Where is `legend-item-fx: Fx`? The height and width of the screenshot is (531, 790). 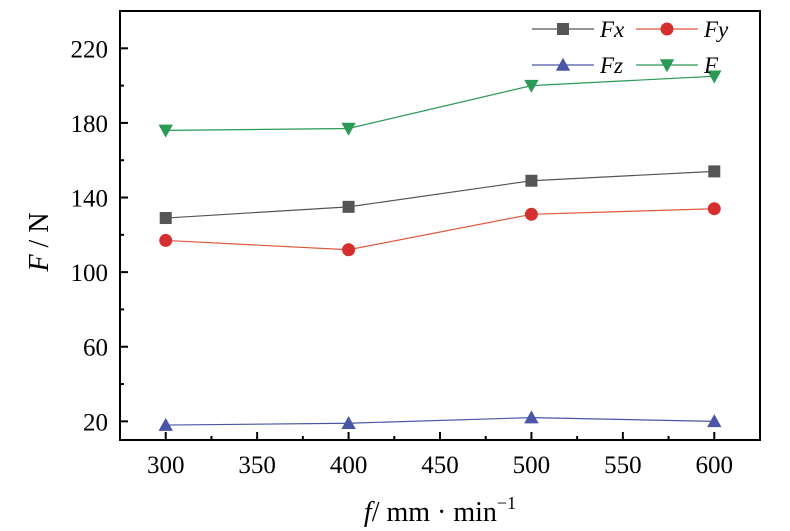
legend-item-fx: Fx is located at coordinates (578, 29).